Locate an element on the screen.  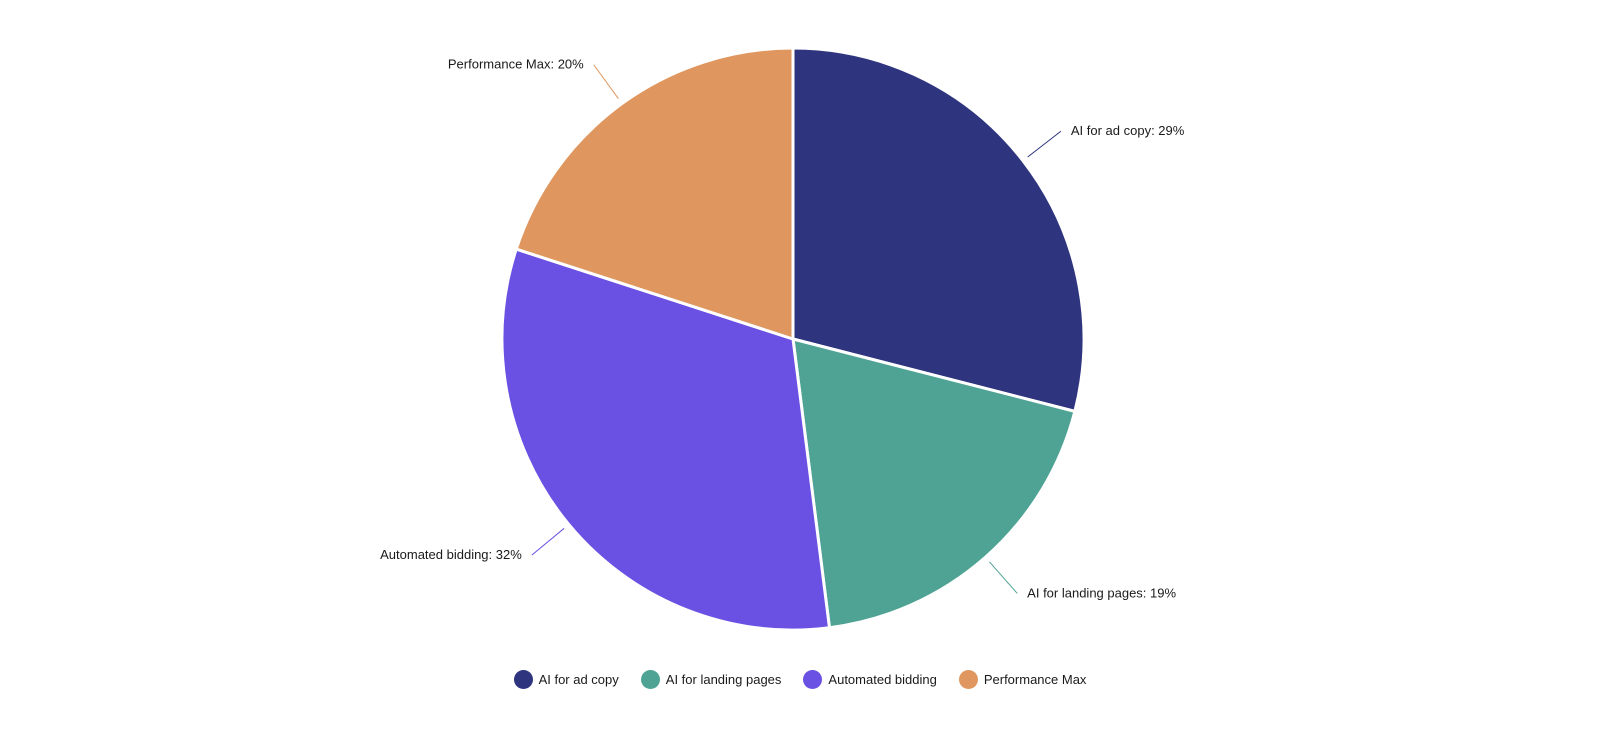
pie-slice-automated-bidding is located at coordinates (665, 439).